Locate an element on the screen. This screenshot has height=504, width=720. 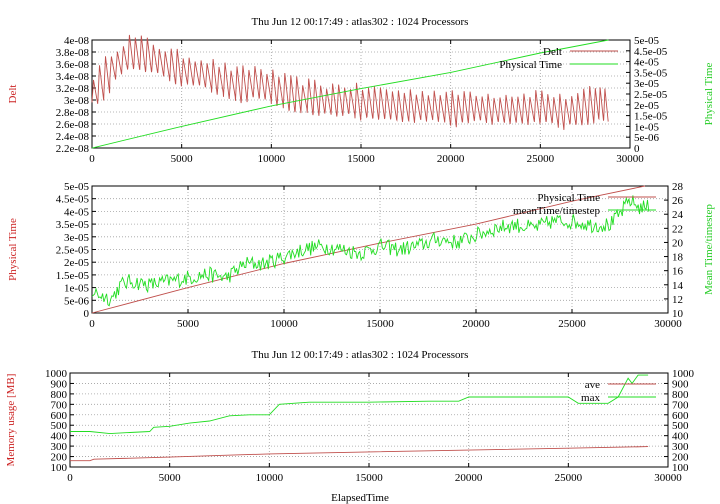
y-tick-label: 2.8e-08 is located at coordinates (73, 113).